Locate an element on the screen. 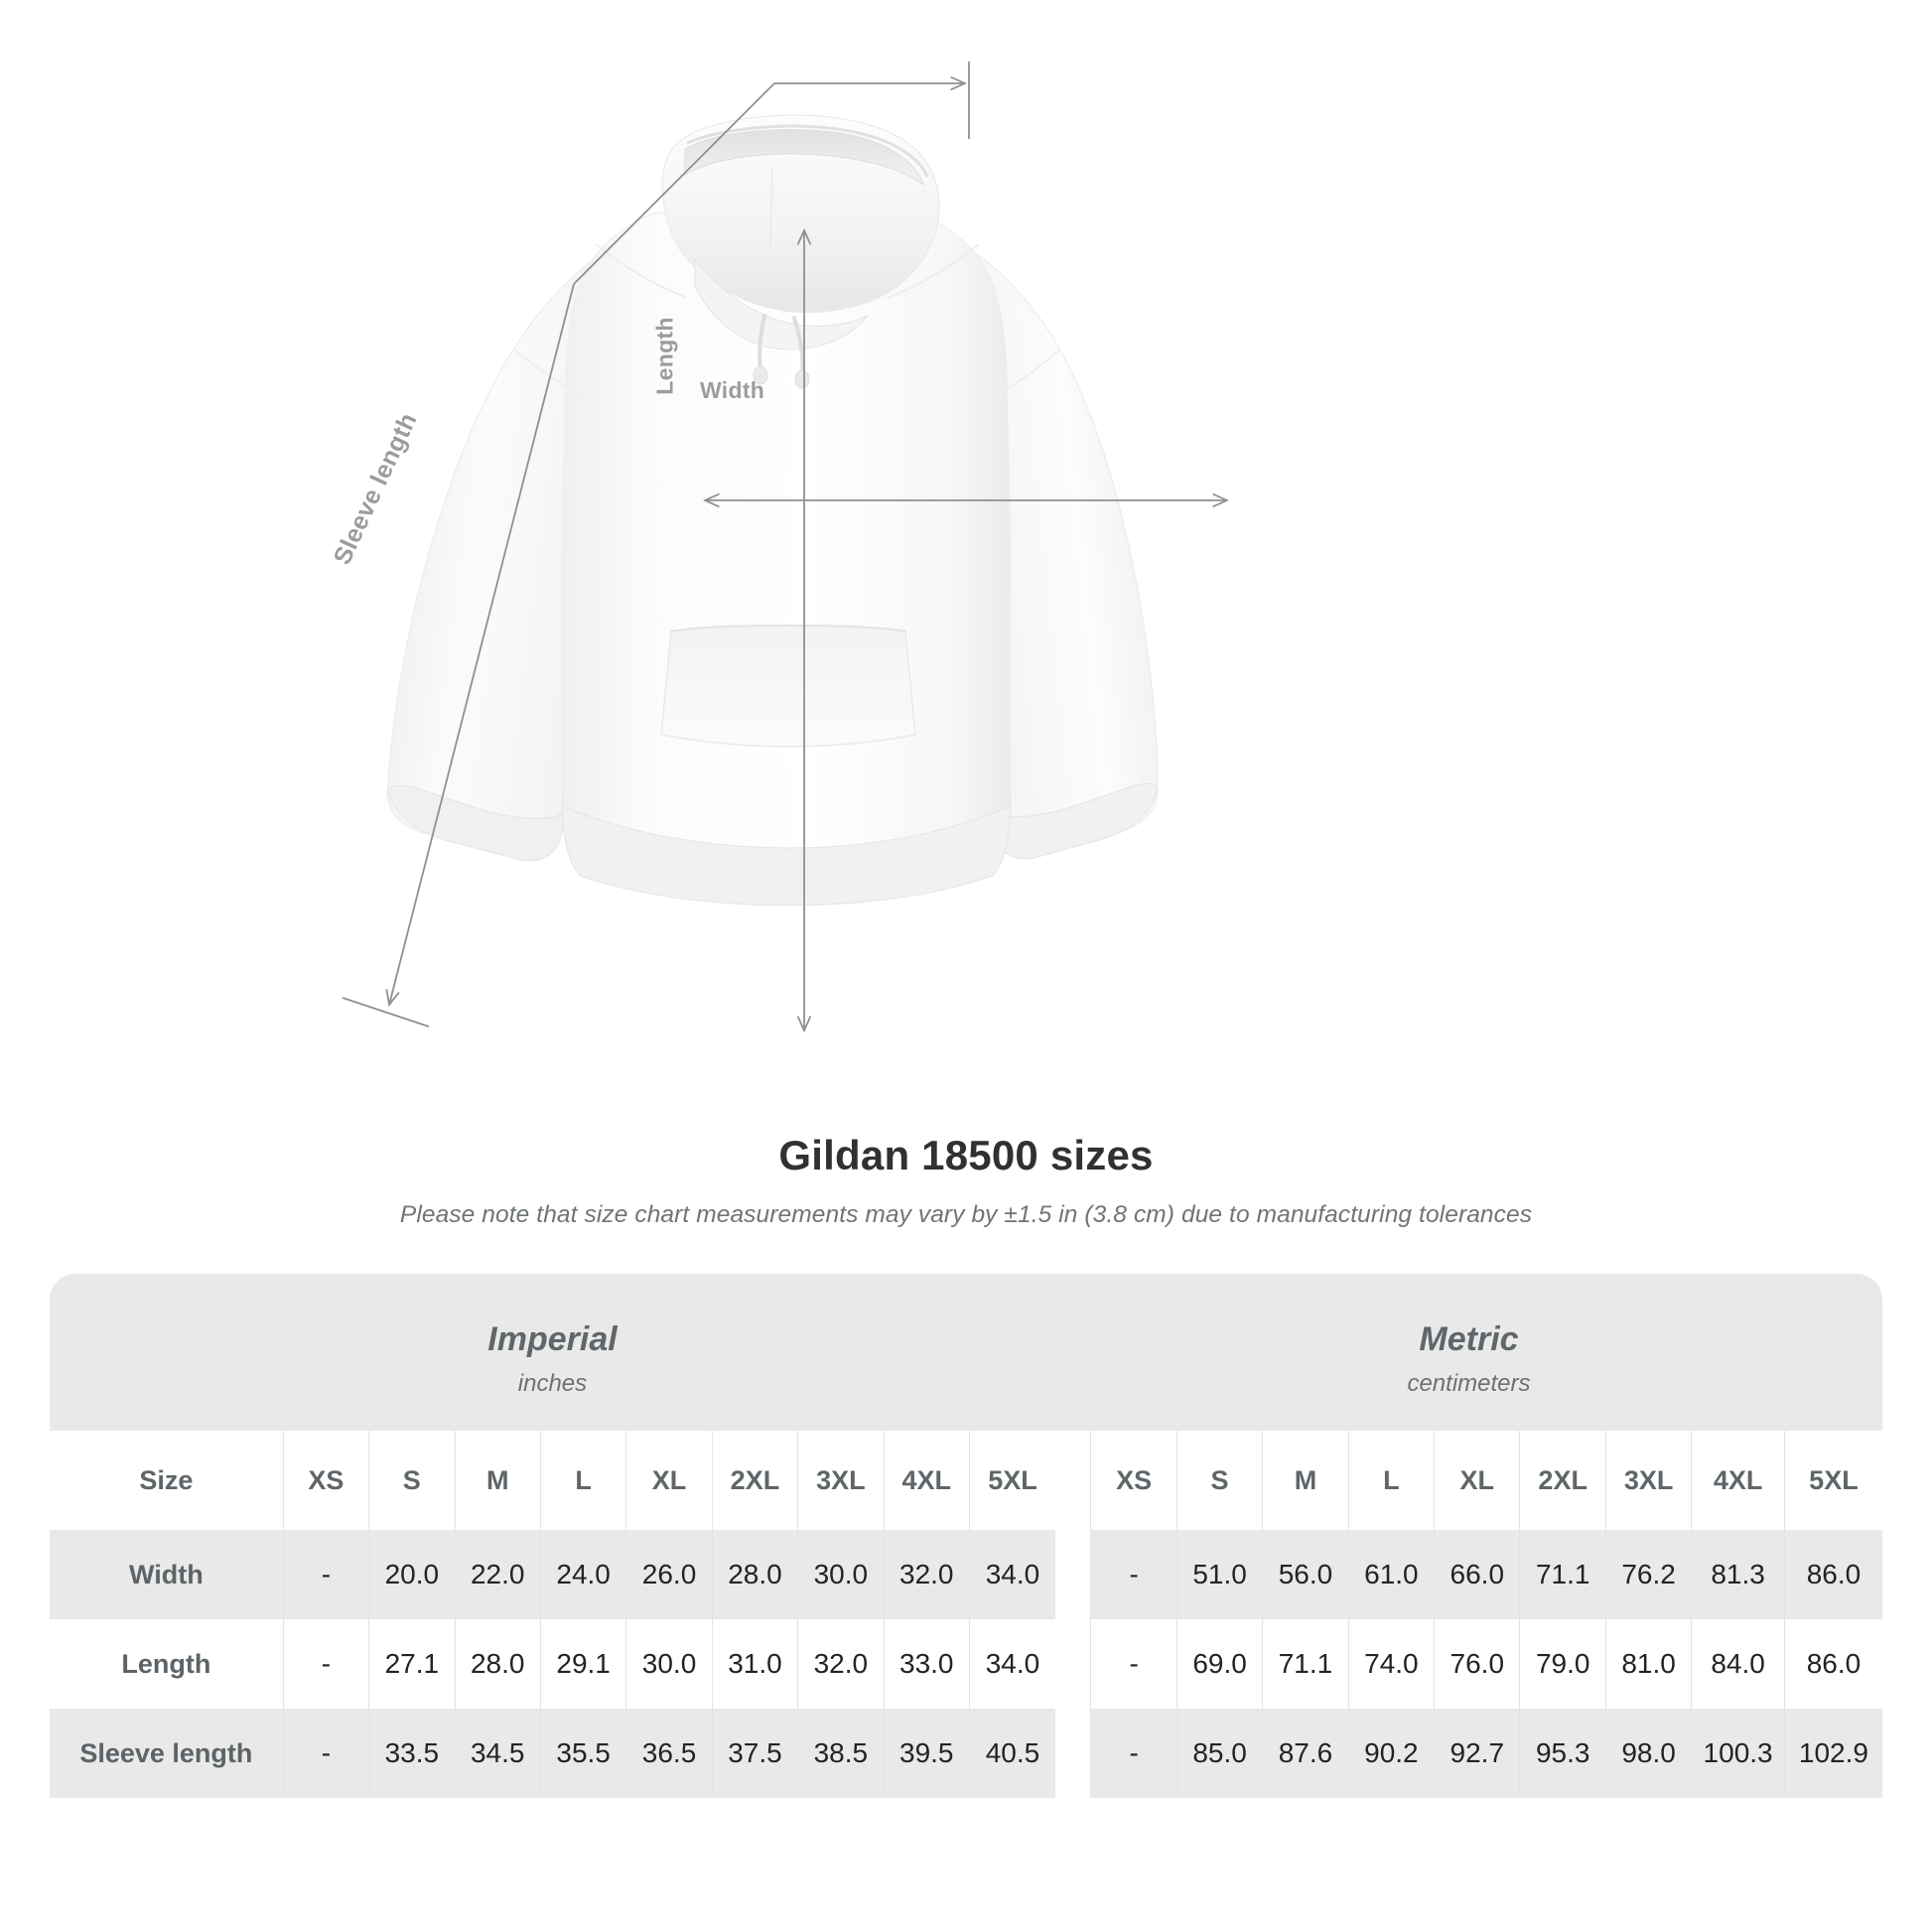 Image resolution: width=1932 pixels, height=1932 pixels. cell-width-imperial-xs: - is located at coordinates (326, 1575).